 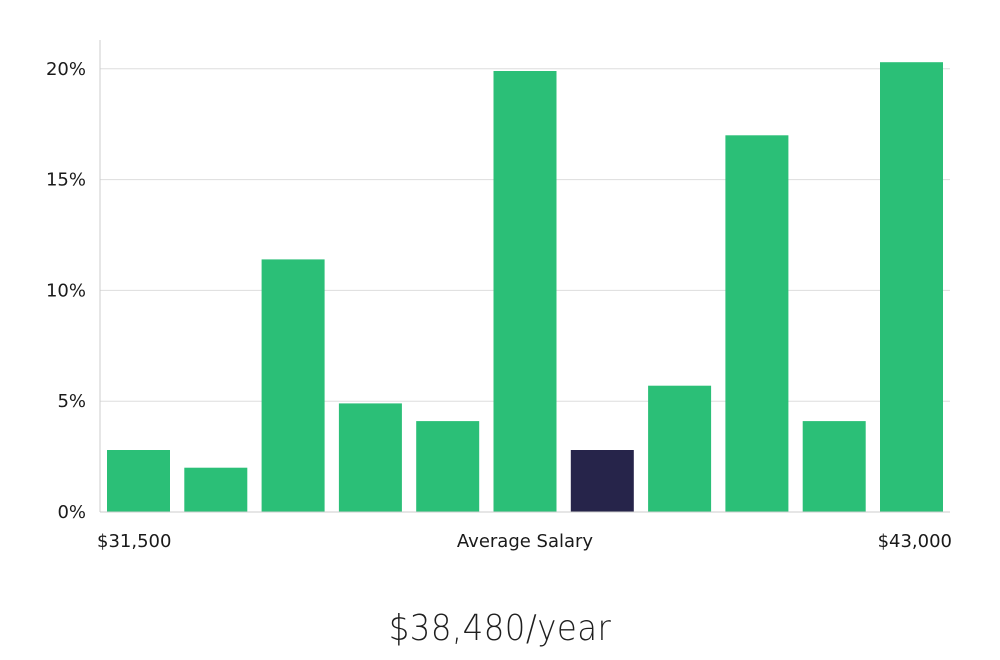 What do you see at coordinates (915, 541) in the screenshot?
I see `x-max-label: $43,000` at bounding box center [915, 541].